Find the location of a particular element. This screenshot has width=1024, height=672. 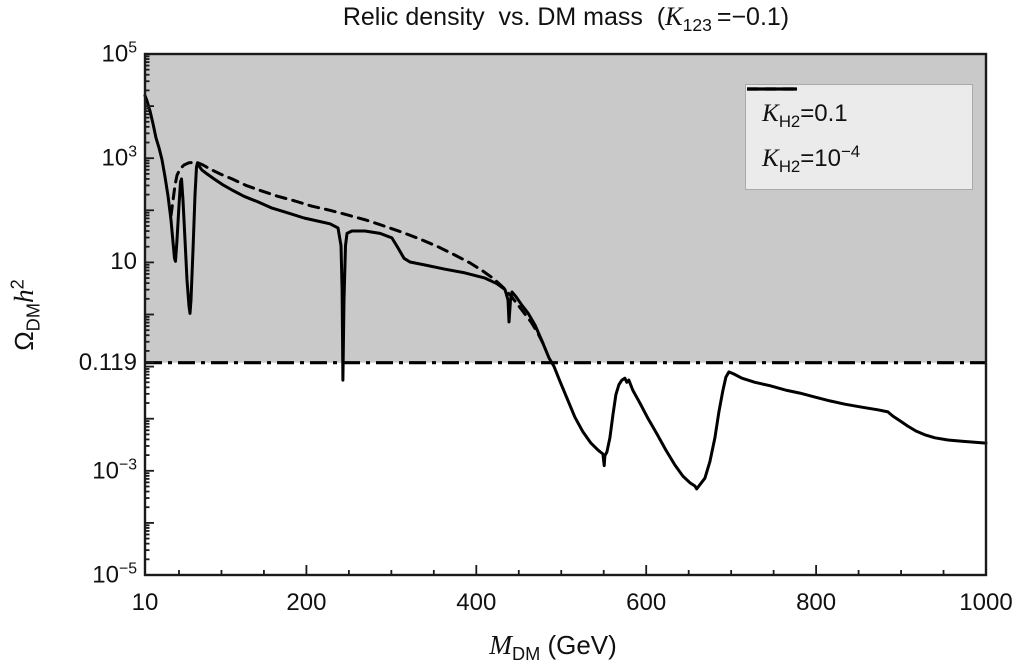

y-tick-label: 10⁻³ is located at coordinates (114, 470).